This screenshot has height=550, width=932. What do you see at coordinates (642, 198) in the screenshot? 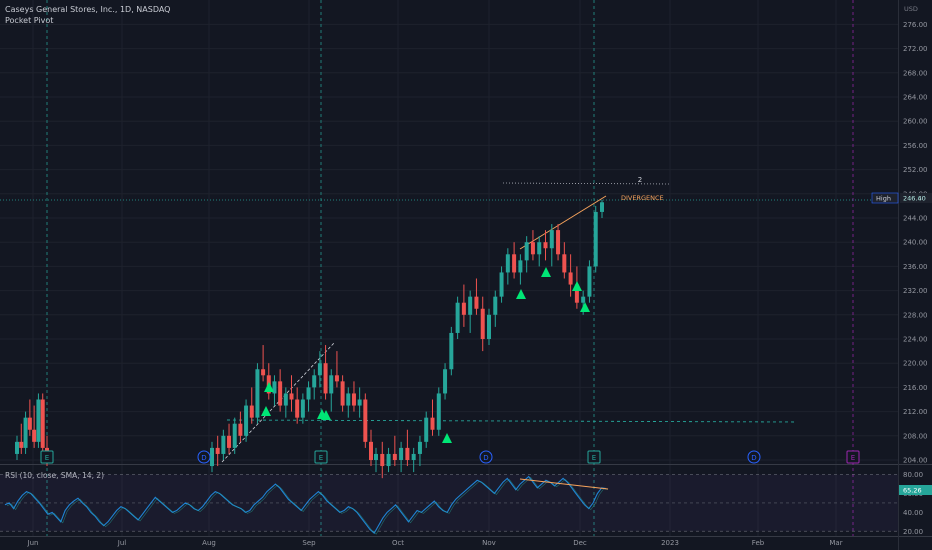
I see `divergence-label: DIVERGENCE` at bounding box center [642, 198].